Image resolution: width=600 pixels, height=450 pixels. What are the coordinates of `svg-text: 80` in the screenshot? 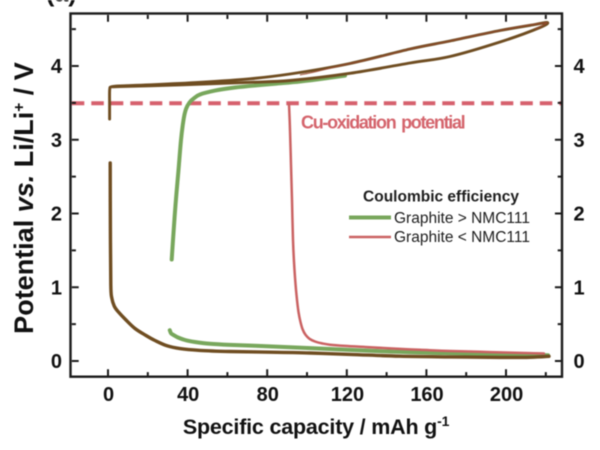 It's located at (268, 395).